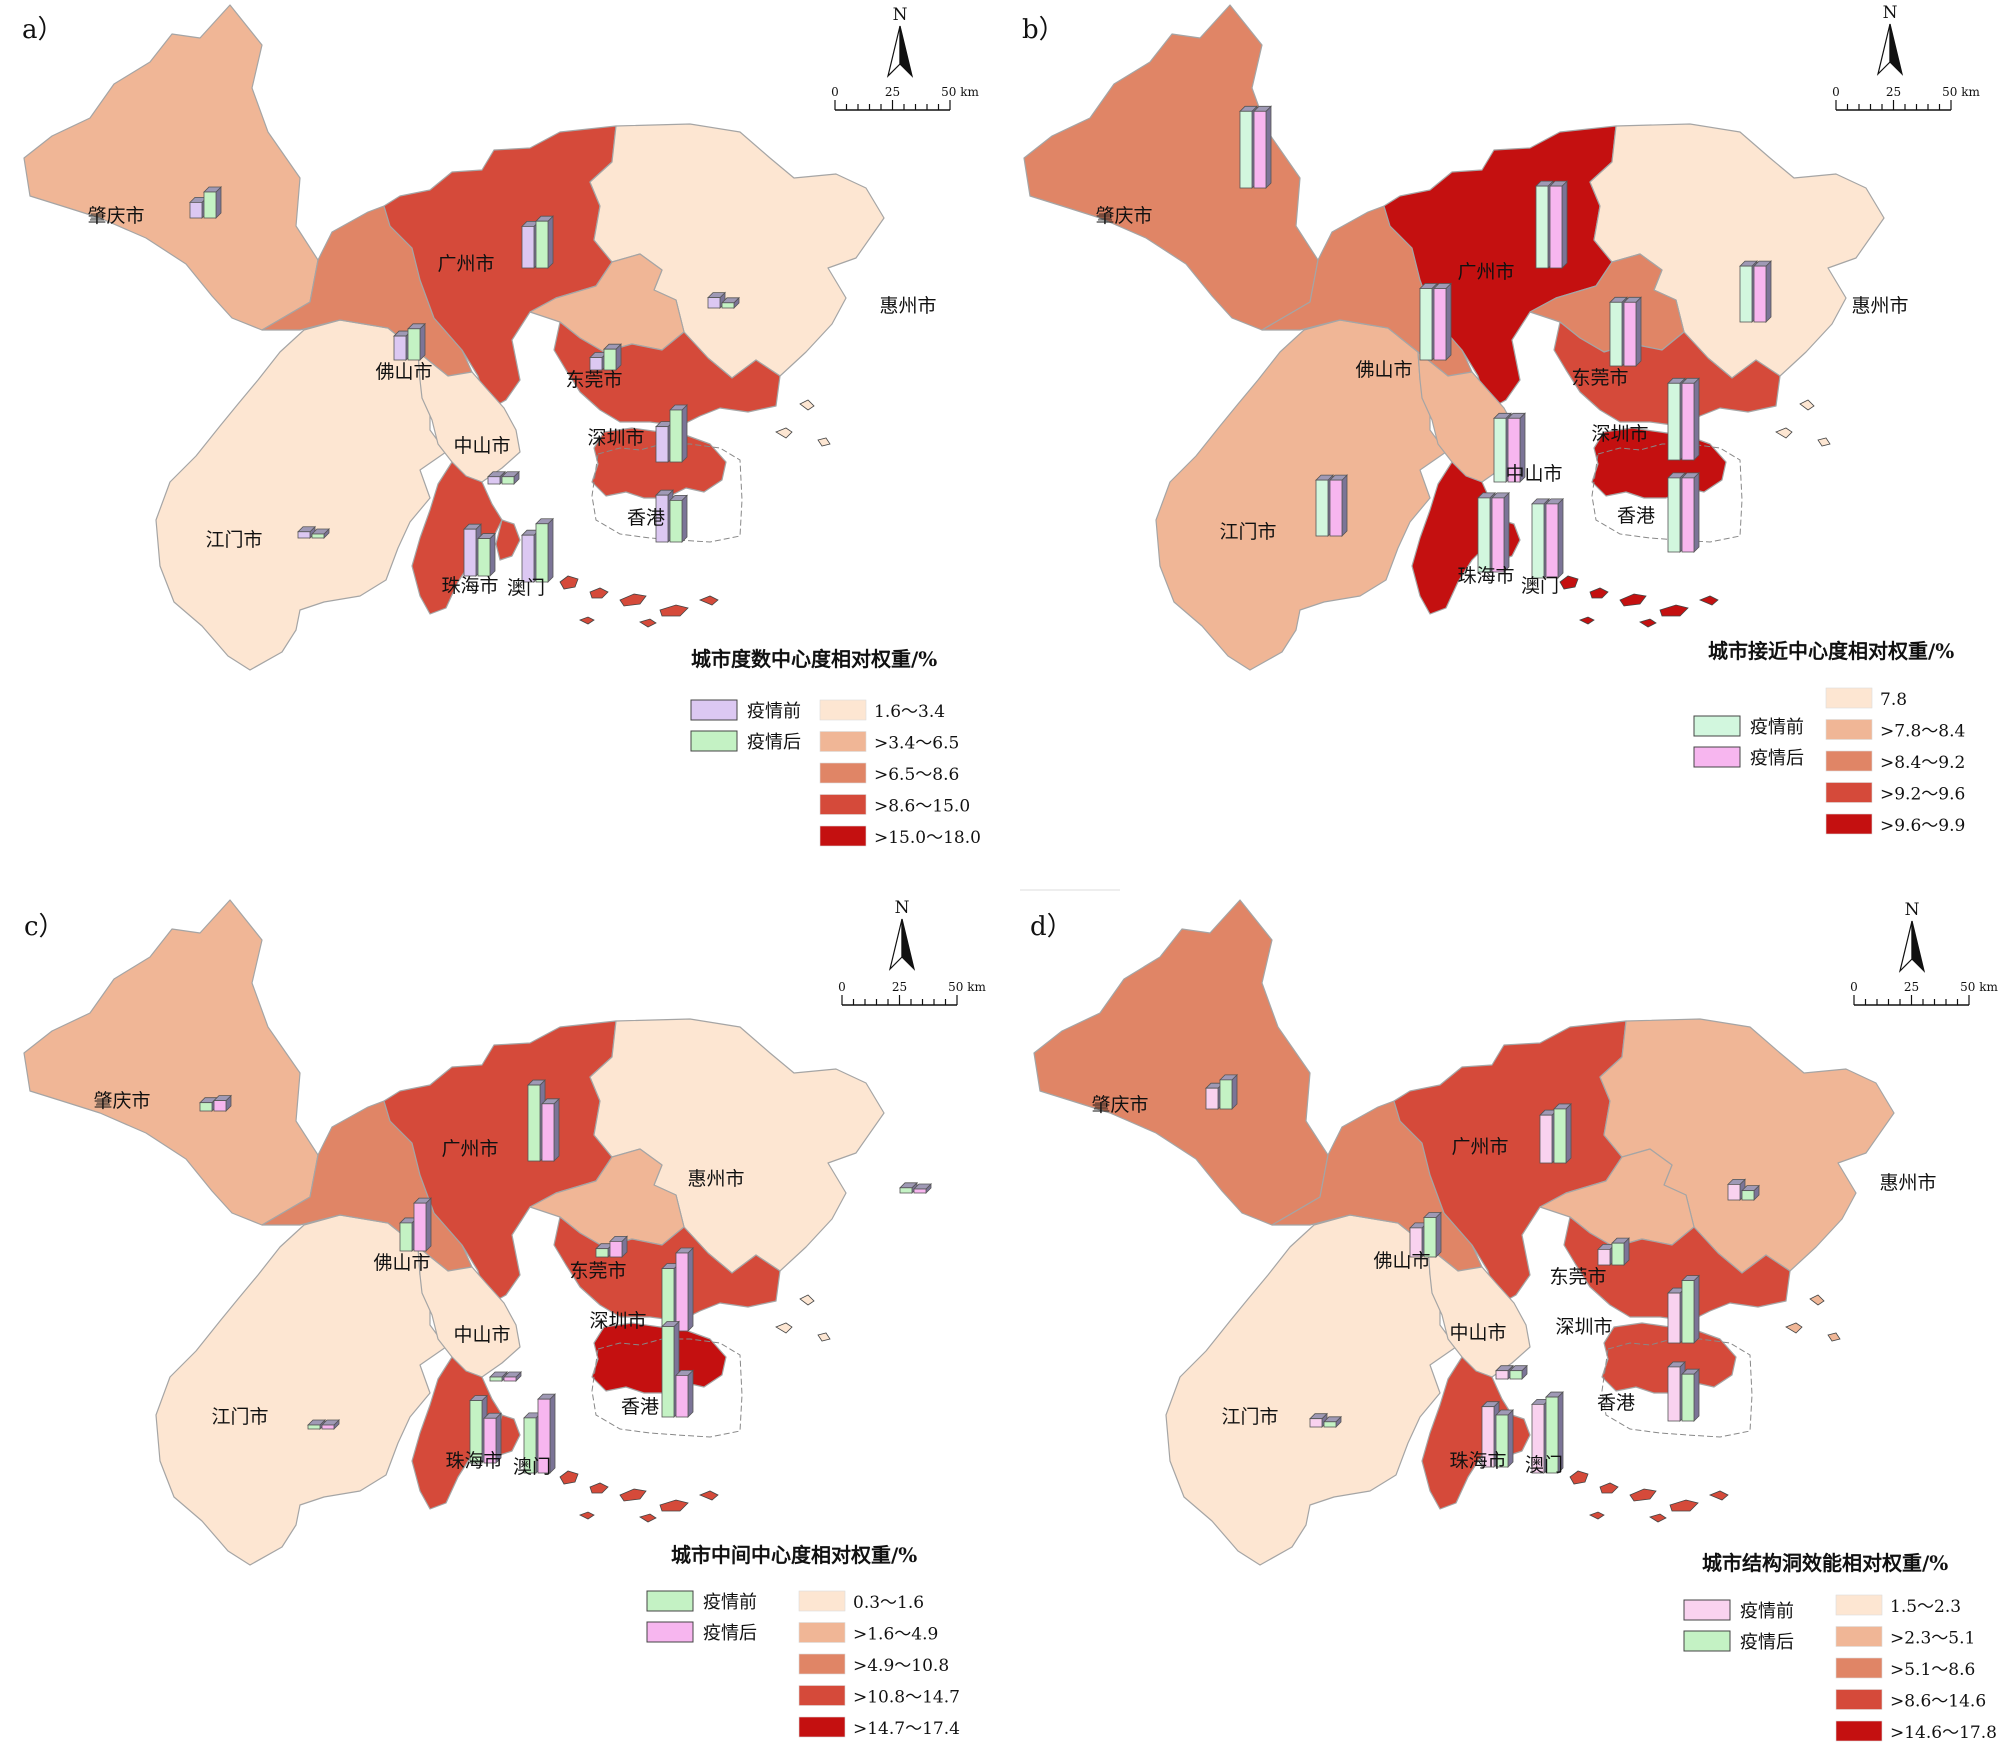 The height and width of the screenshot is (1743, 2008). What do you see at coordinates (1922, 763) in the screenshot?
I see `legend-class-label: >8.4～9.2` at bounding box center [1922, 763].